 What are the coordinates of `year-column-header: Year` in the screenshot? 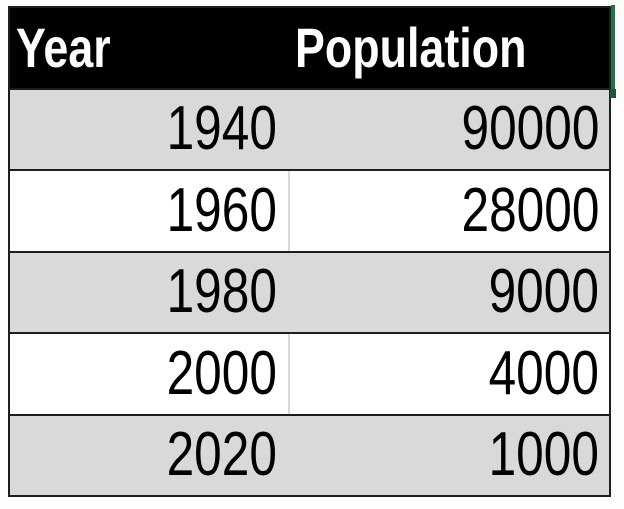 It's located at (149, 48).